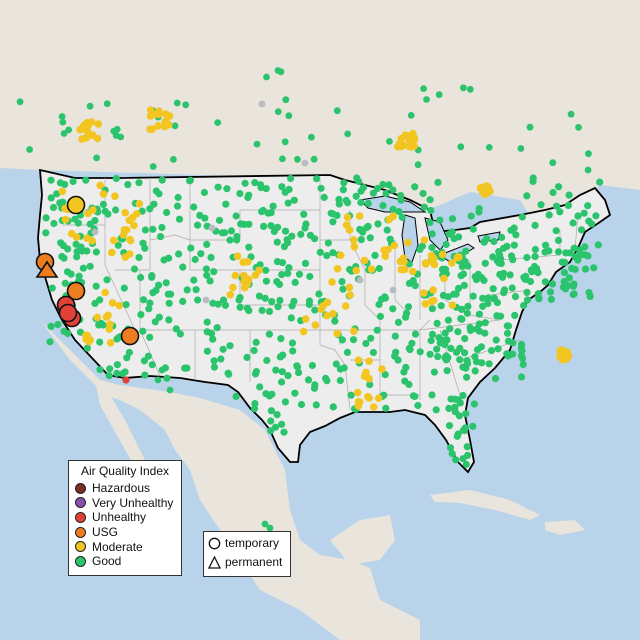 Image resolution: width=640 pixels, height=640 pixels. What do you see at coordinates (125, 532) in the screenshot?
I see `legend-row-usg: USG` at bounding box center [125, 532].